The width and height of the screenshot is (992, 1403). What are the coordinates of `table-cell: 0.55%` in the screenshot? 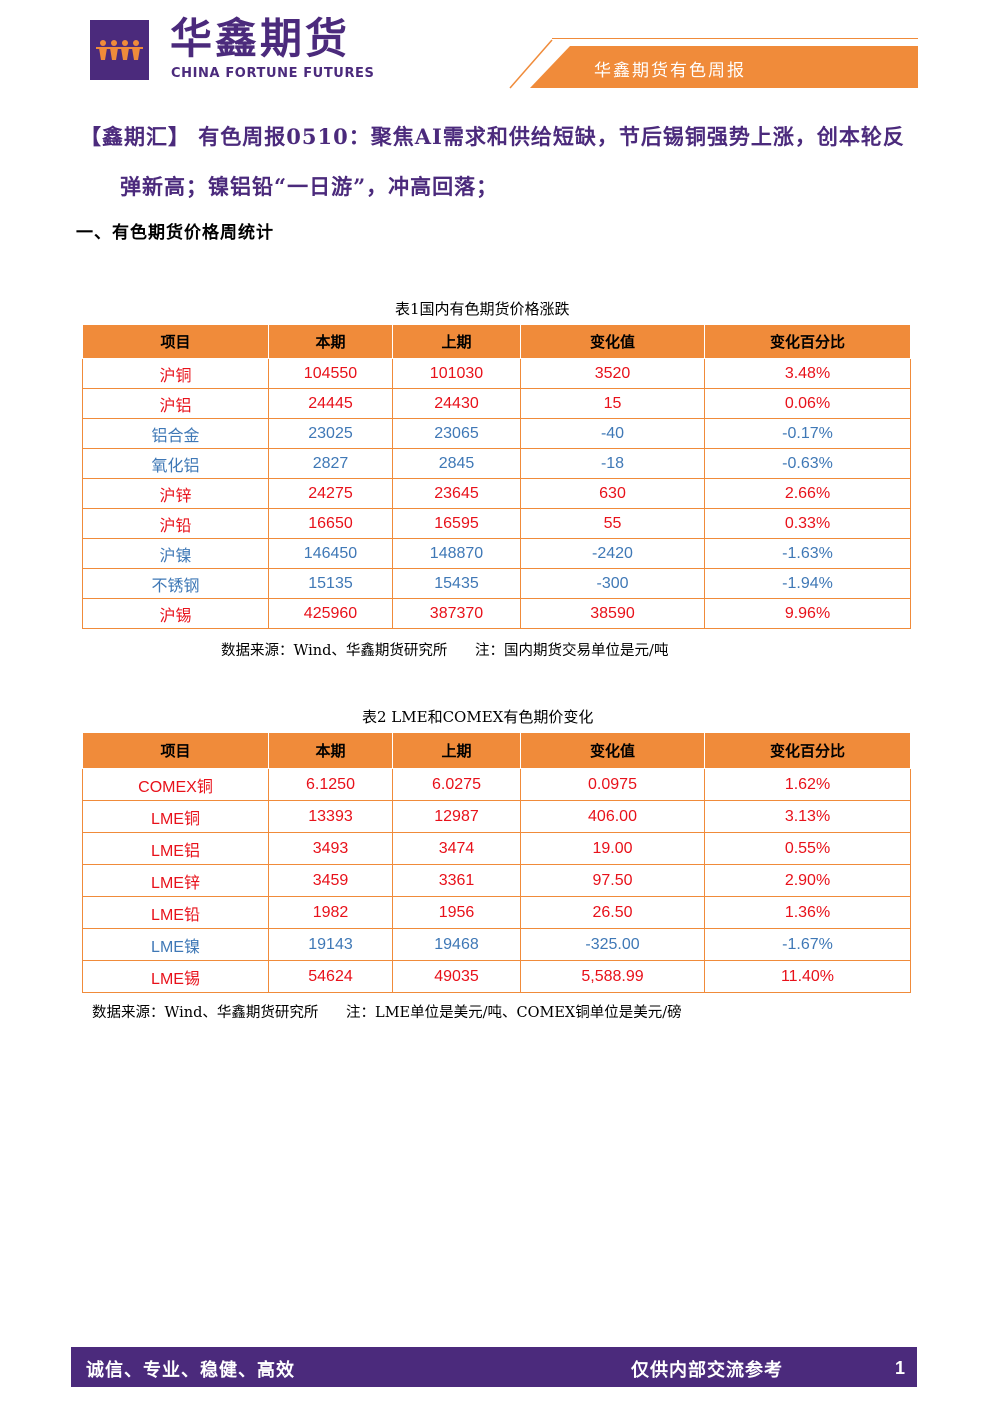 It's located at (807, 848).